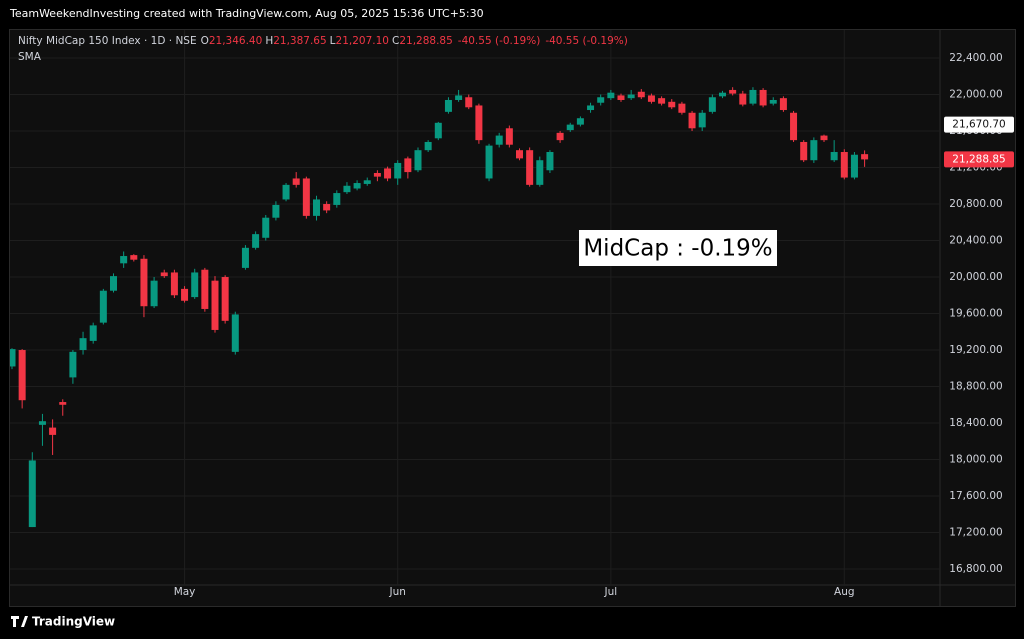  I want to click on sma-legend: SMA, so click(30, 57).